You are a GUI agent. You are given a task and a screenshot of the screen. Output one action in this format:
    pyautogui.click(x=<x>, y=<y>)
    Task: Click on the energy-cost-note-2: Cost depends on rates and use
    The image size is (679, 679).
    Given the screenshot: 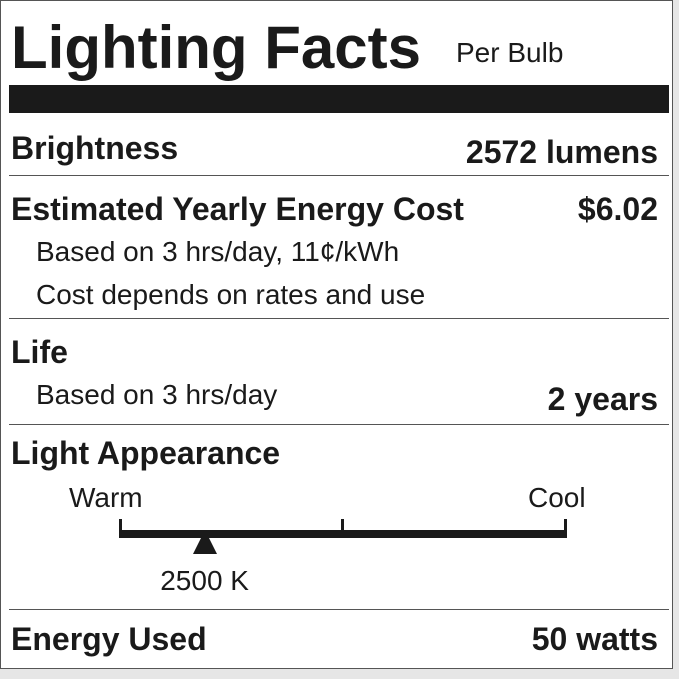 What is the action you would take?
    pyautogui.click(x=231, y=294)
    